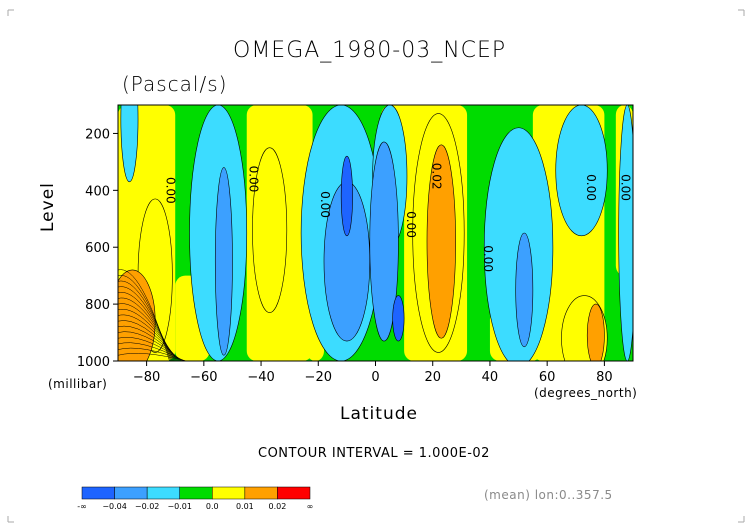 This screenshot has width=752, height=532. Describe the element at coordinates (310, 506) in the screenshot. I see `colorbar-label: ∞` at that location.